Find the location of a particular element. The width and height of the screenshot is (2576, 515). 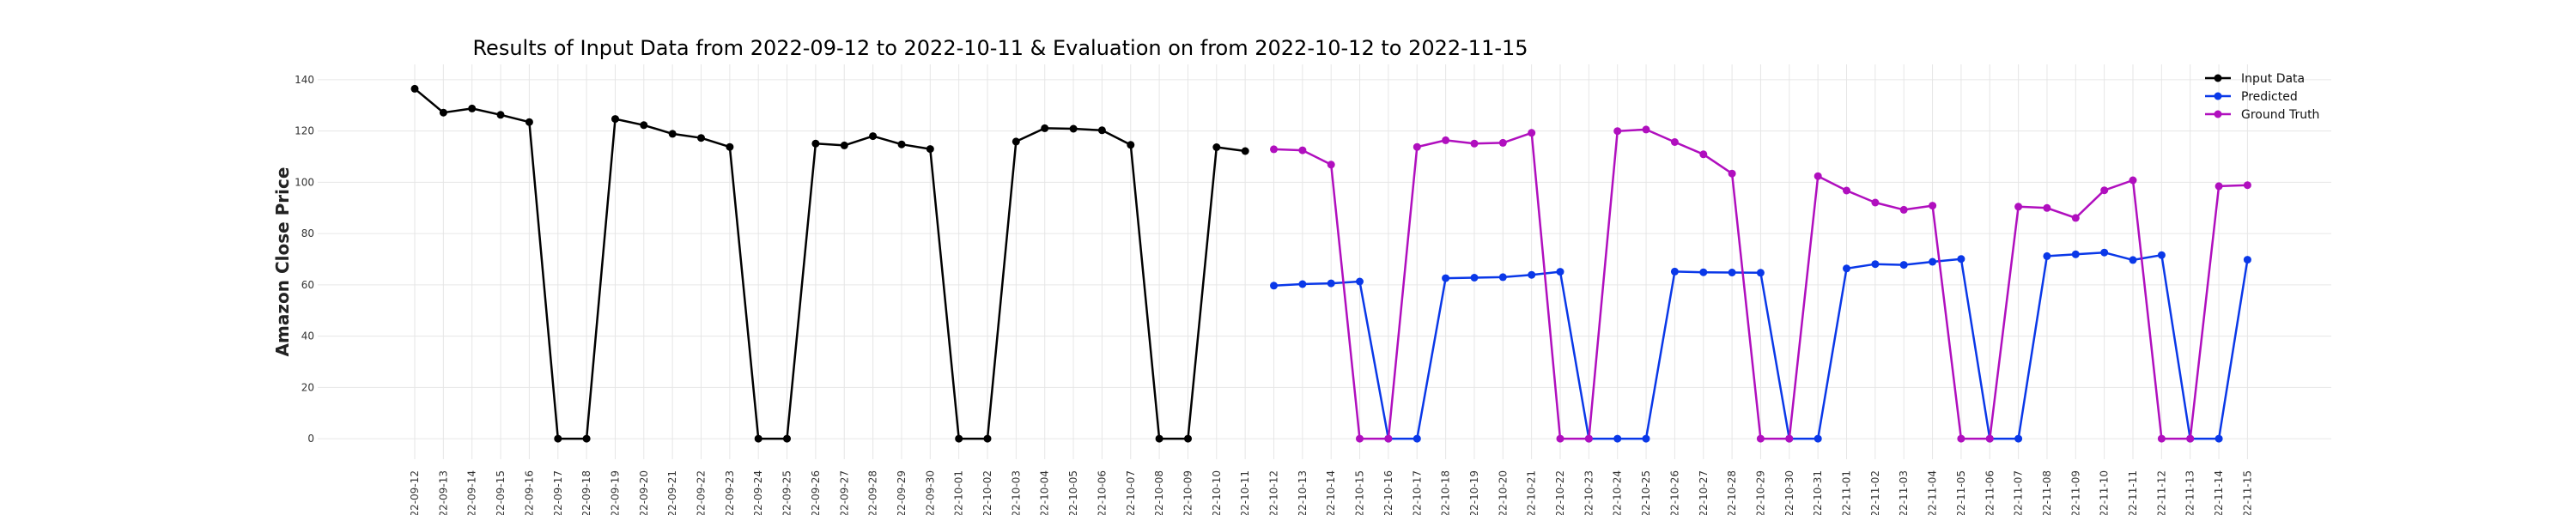

x-tick-label: 22-11-14 is located at coordinates (2219, 492).